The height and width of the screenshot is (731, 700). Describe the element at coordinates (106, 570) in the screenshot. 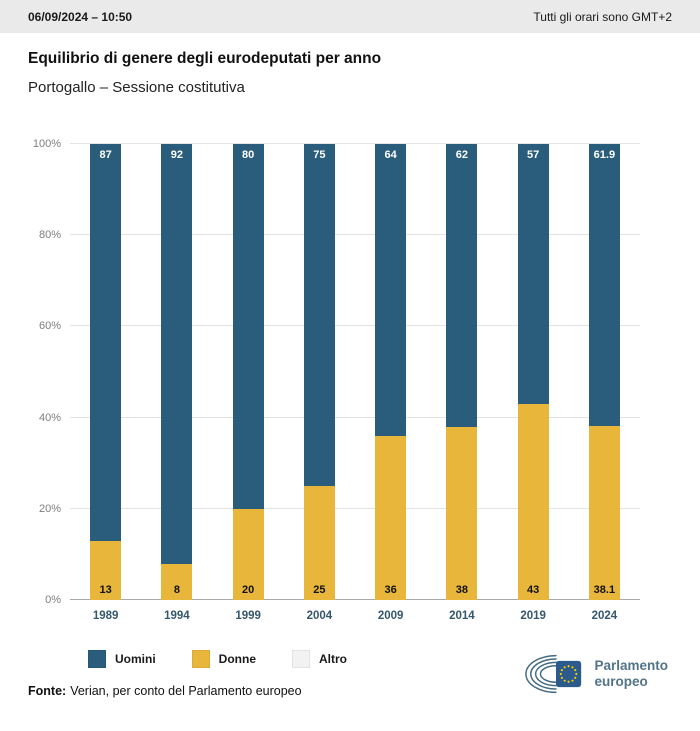

I see `bar-segment-donne: 13` at that location.